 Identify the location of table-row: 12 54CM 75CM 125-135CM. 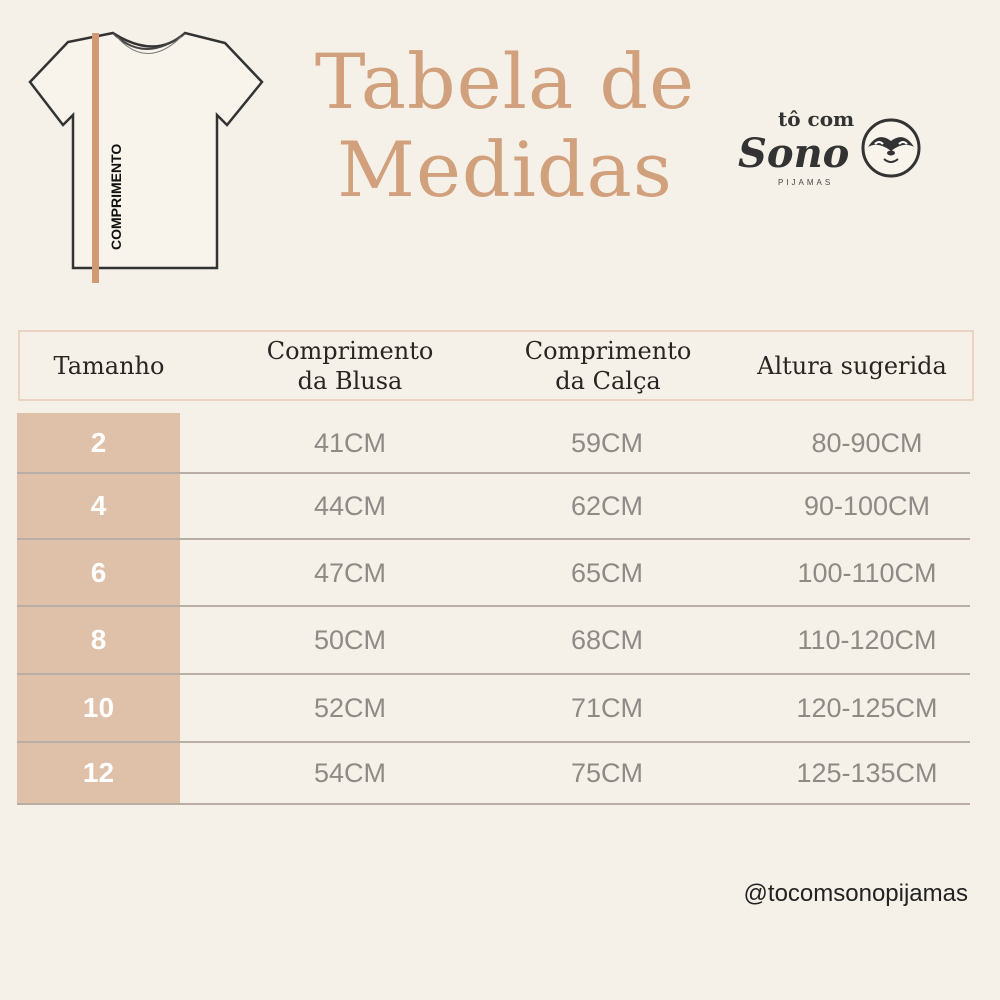
(493, 774).